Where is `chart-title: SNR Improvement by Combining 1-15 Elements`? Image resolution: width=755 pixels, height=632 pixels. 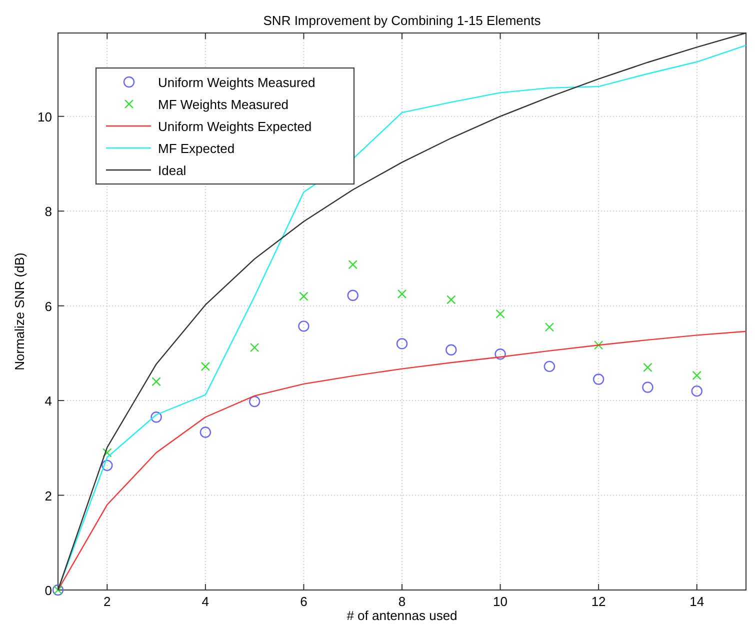 chart-title: SNR Improvement by Combining 1-15 Elements is located at coordinates (402, 20).